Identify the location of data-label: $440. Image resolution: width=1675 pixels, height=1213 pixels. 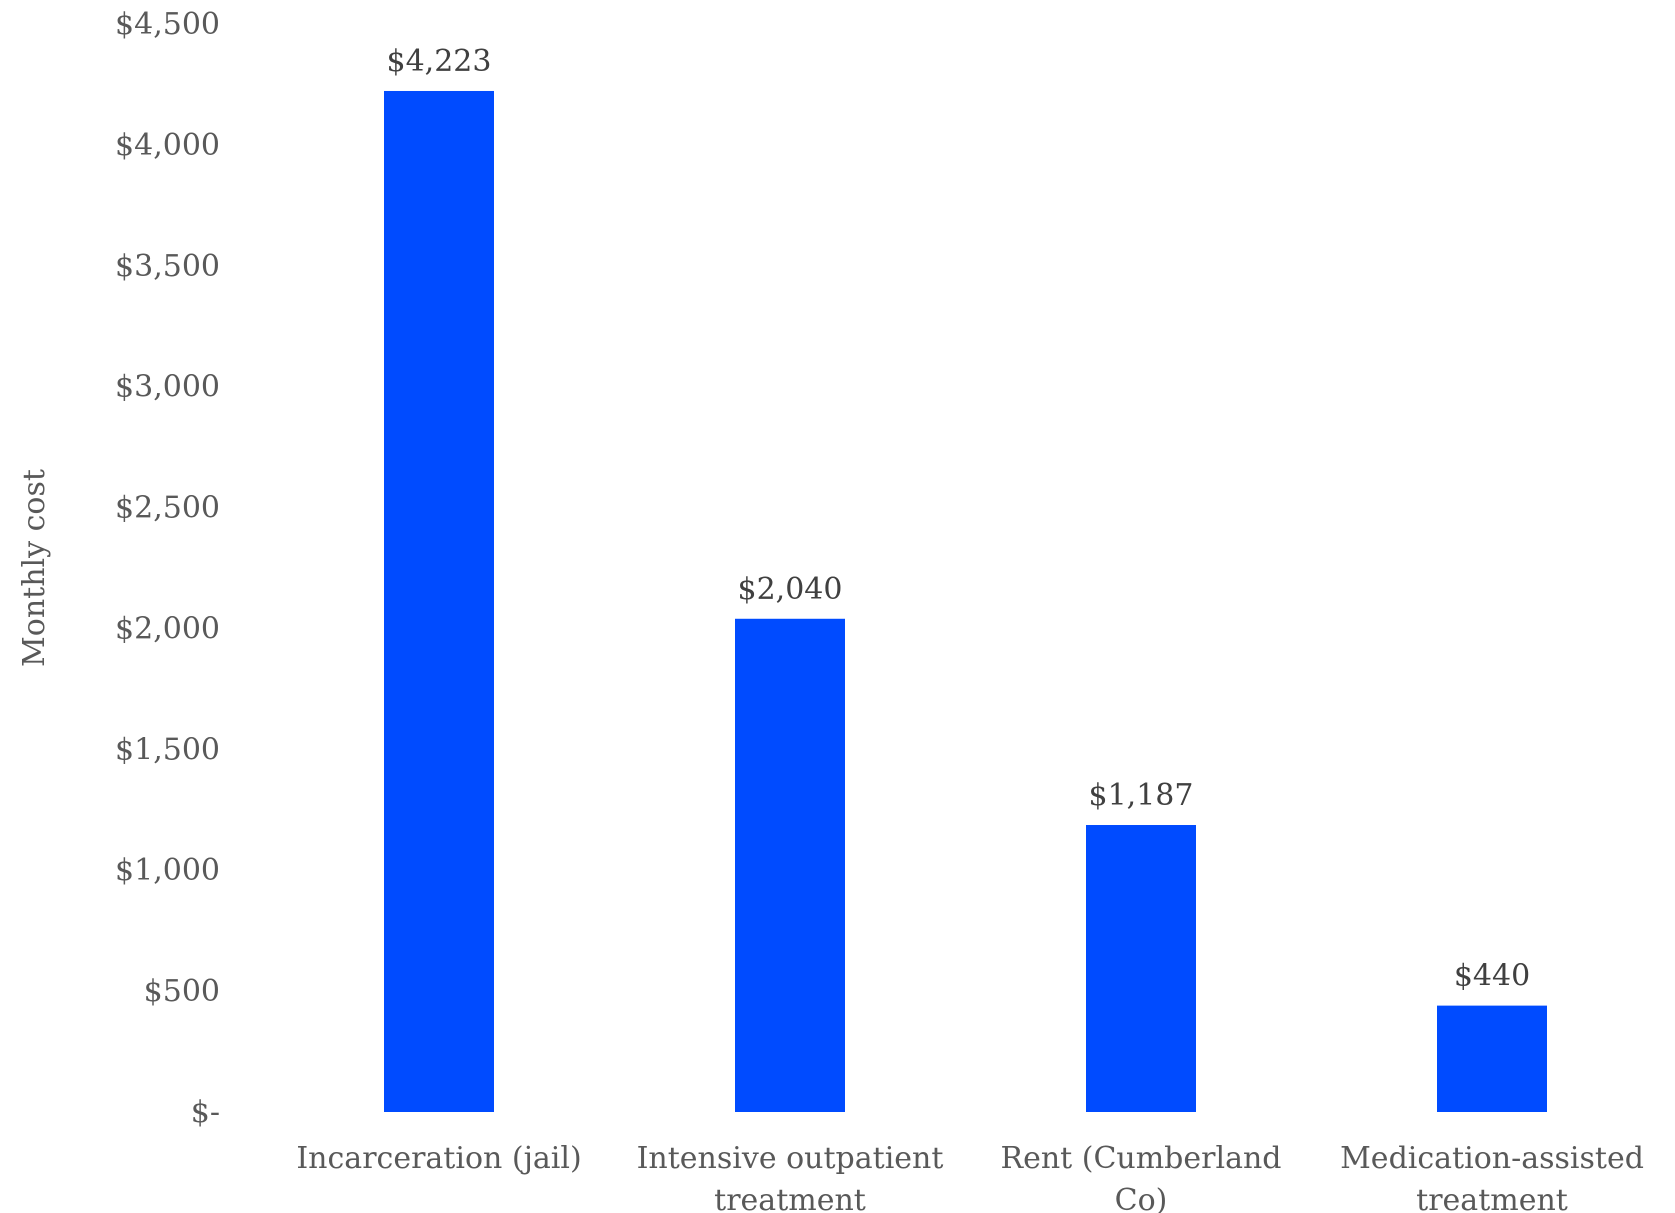
(1492, 976).